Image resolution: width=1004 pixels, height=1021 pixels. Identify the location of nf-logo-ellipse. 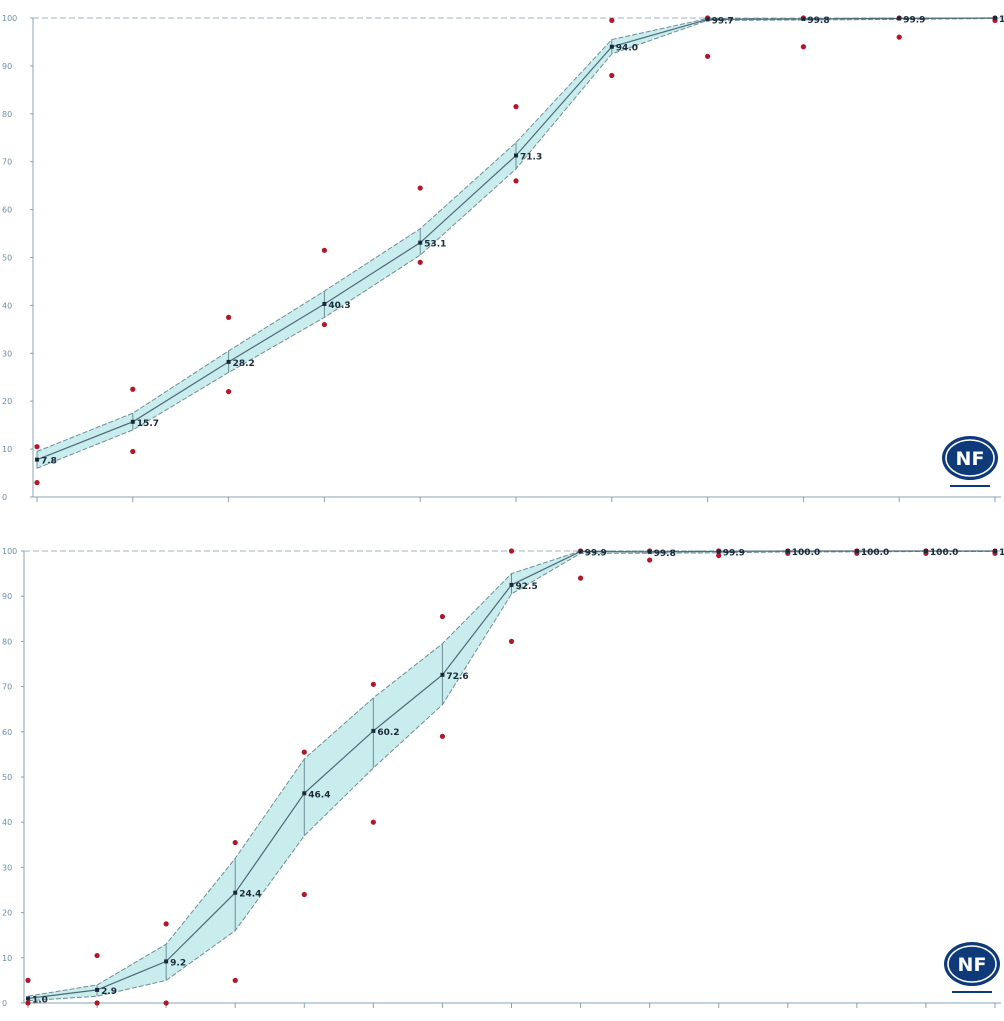
(972, 964).